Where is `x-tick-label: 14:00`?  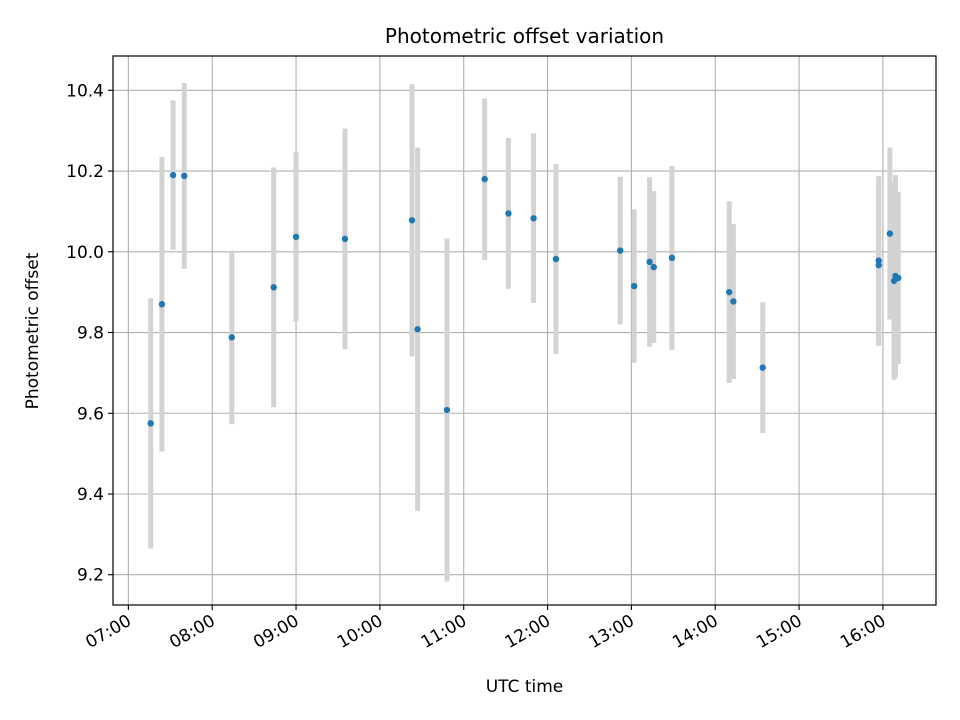 x-tick-label: 14:00 is located at coordinates (695, 632).